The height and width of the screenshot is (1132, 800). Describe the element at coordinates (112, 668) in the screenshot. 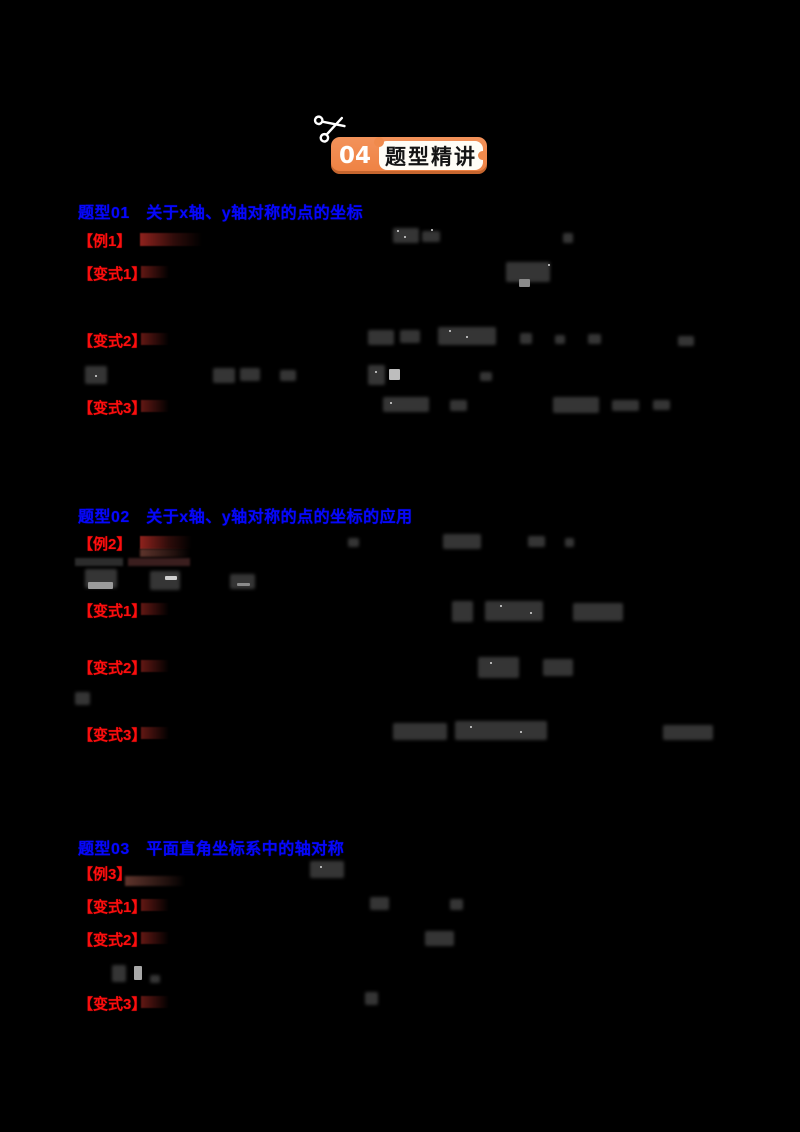

I see `section2-variant2-label: 【变式2】` at that location.